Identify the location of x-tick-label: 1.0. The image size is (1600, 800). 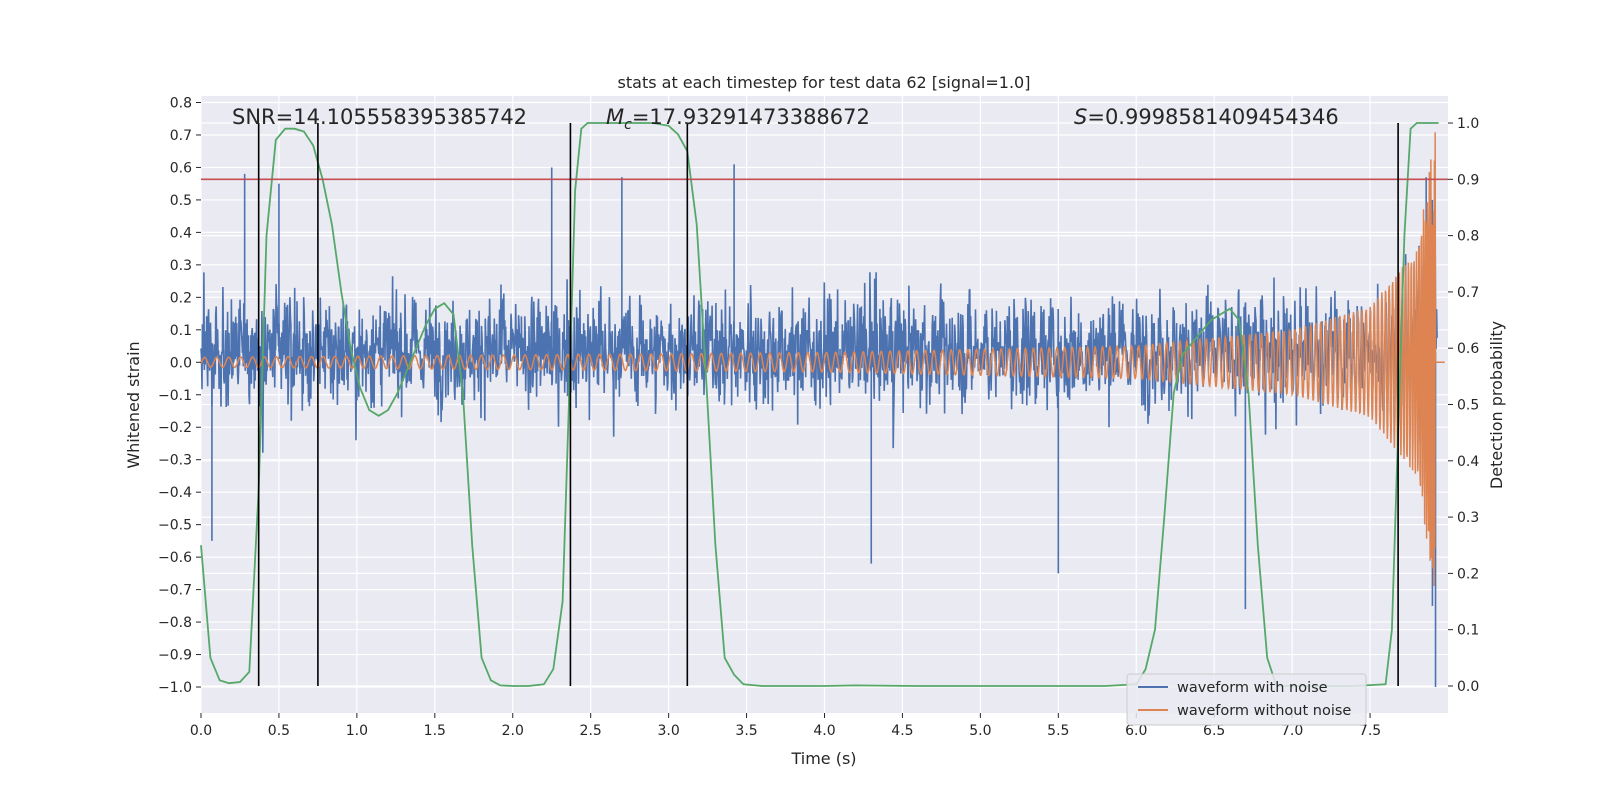
(357, 731).